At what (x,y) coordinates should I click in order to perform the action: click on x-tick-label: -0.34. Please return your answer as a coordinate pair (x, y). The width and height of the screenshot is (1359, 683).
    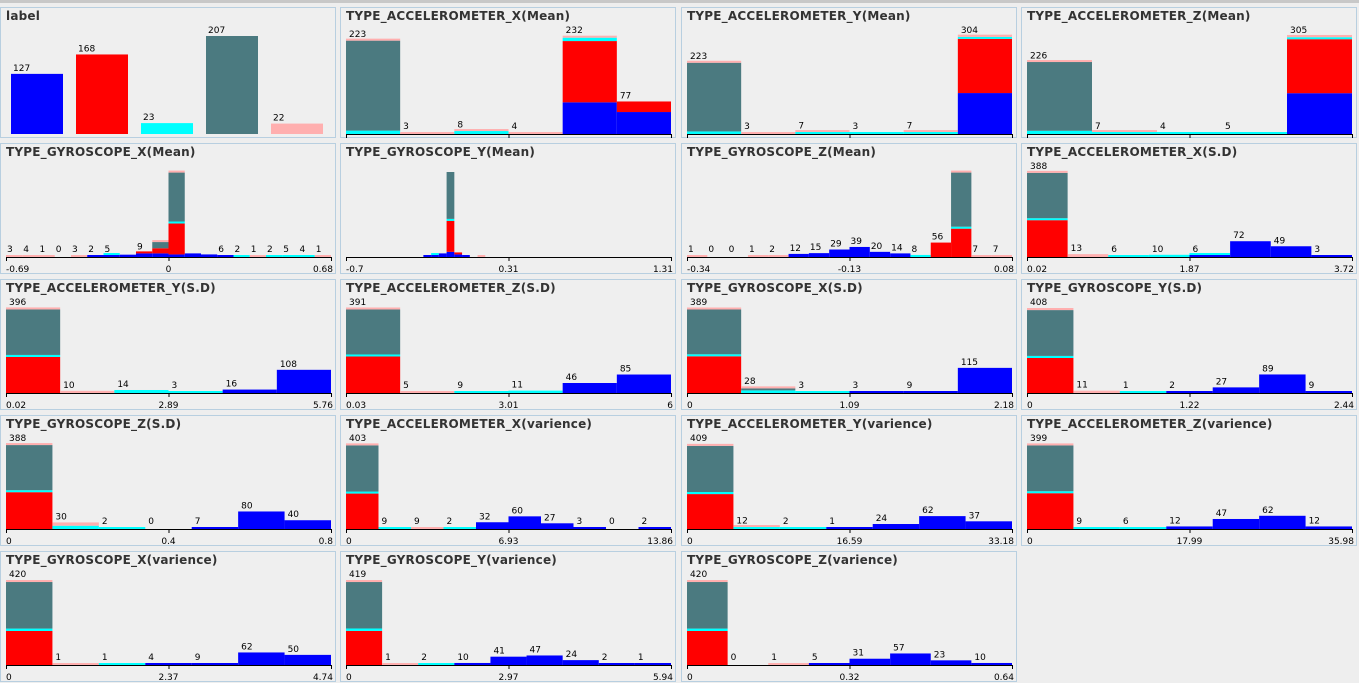
    Looking at the image, I should click on (699, 270).